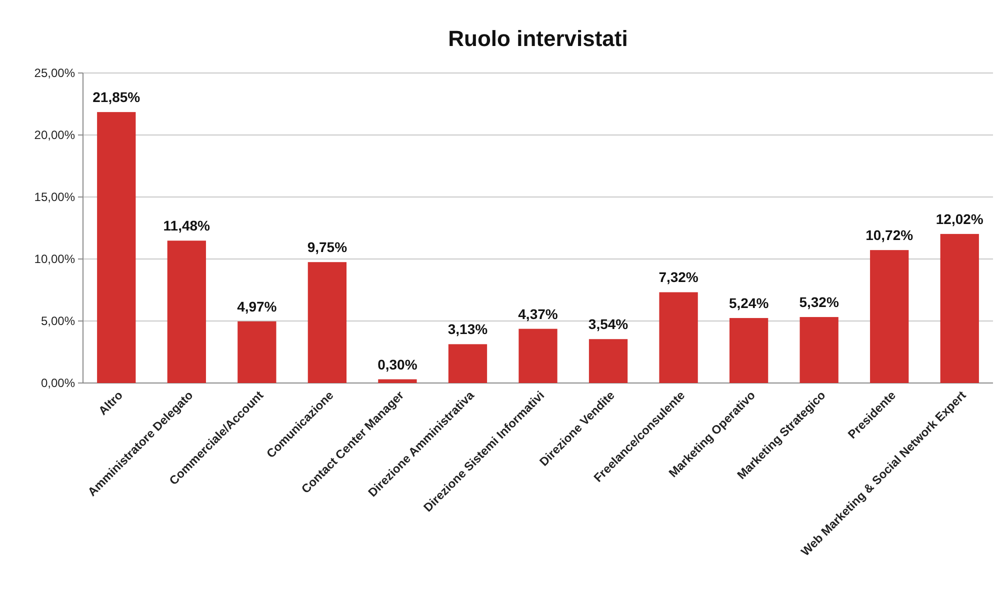 This screenshot has height=611, width=1000. What do you see at coordinates (55, 135) in the screenshot?
I see `y-tick-label: 20,00%` at bounding box center [55, 135].